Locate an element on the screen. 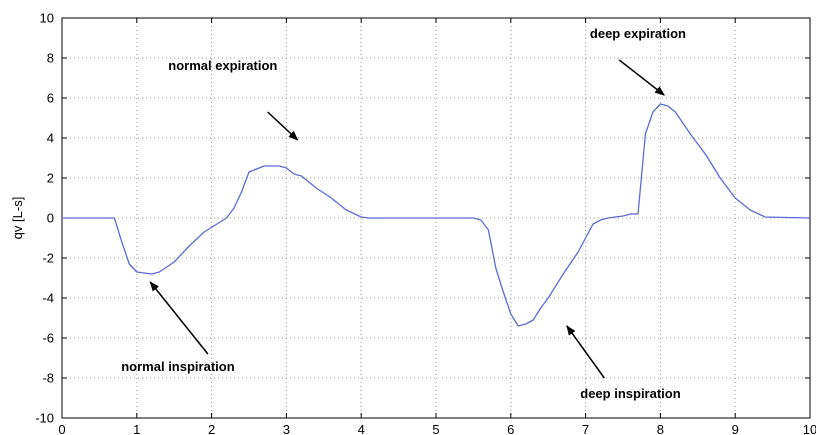 Image resolution: width=816 pixels, height=435 pixels. x-tick-label: 1 is located at coordinates (136, 428).